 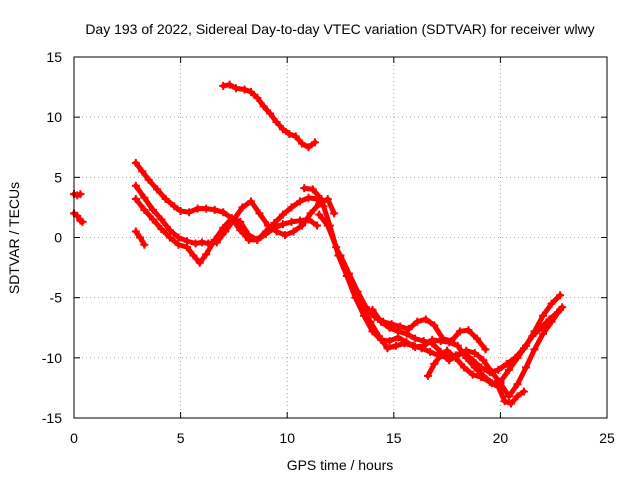 What do you see at coordinates (394, 438) in the screenshot?
I see `x-tick-label: 15` at bounding box center [394, 438].